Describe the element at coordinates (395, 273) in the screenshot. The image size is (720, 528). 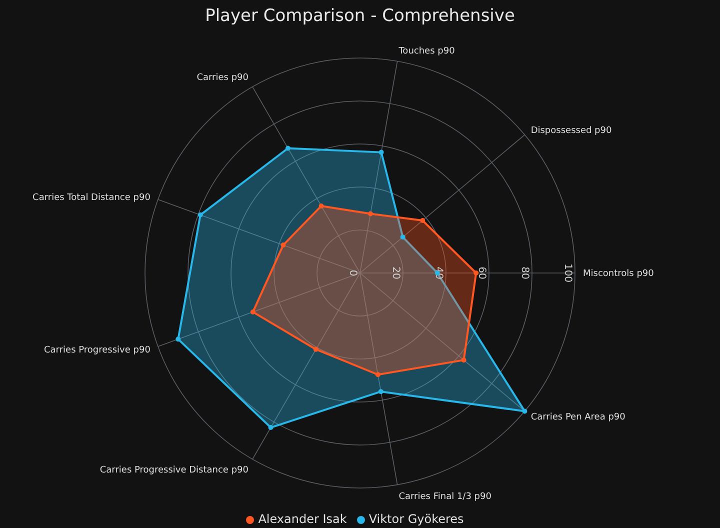
I see `y-tick-label: 20` at that location.